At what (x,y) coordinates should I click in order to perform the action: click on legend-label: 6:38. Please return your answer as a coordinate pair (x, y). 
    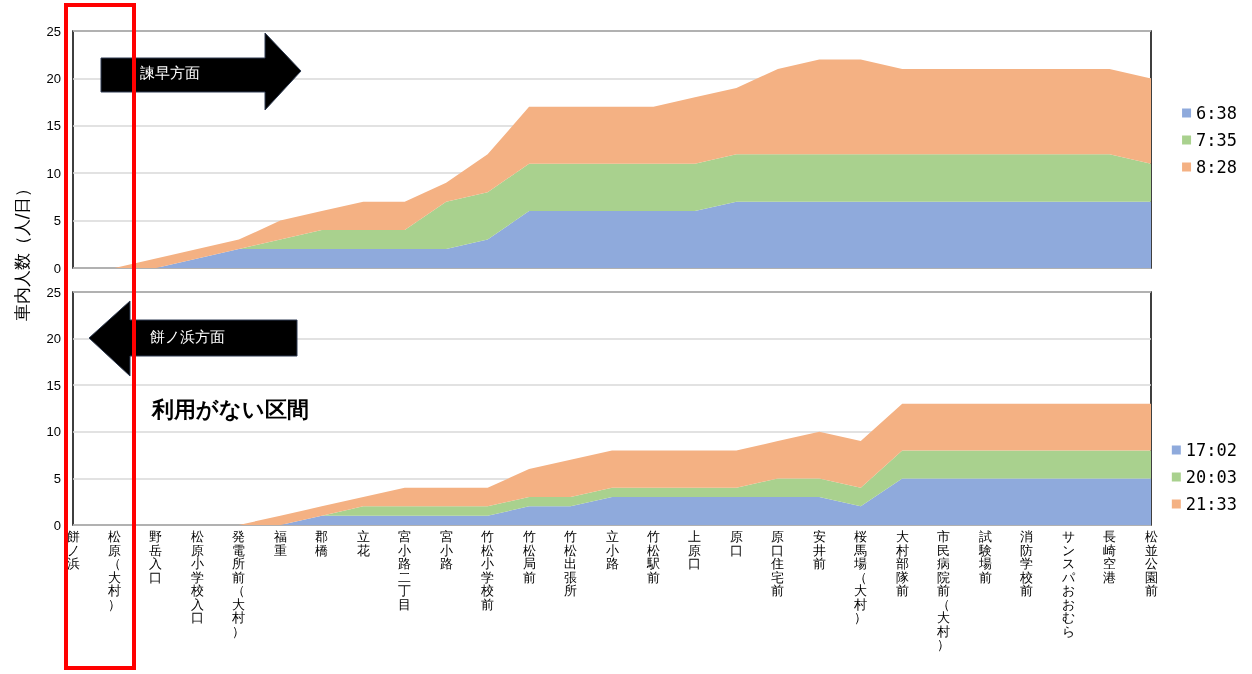
    Looking at the image, I should click on (1217, 113).